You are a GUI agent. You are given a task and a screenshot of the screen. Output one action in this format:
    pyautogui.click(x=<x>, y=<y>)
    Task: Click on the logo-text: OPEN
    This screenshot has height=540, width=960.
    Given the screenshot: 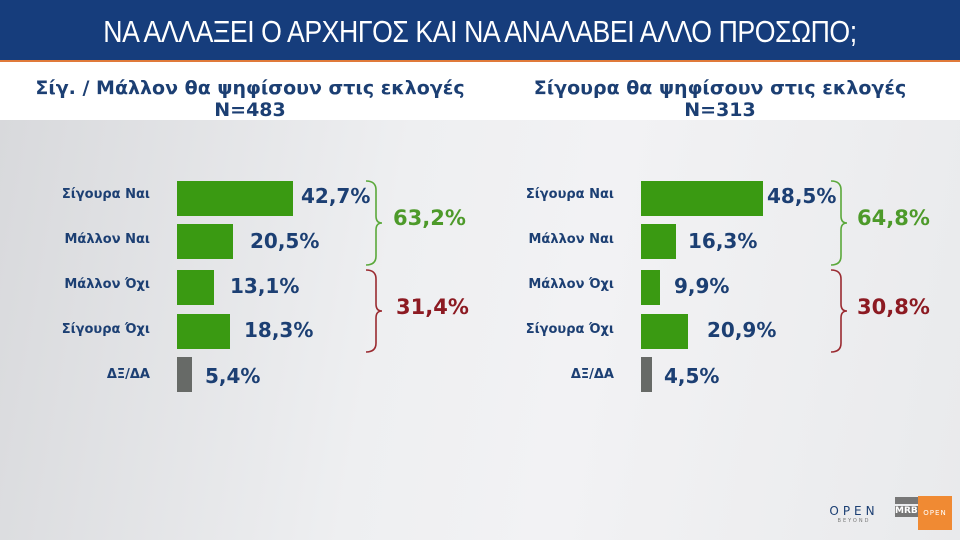 What is the action you would take?
    pyautogui.click(x=854, y=511)
    